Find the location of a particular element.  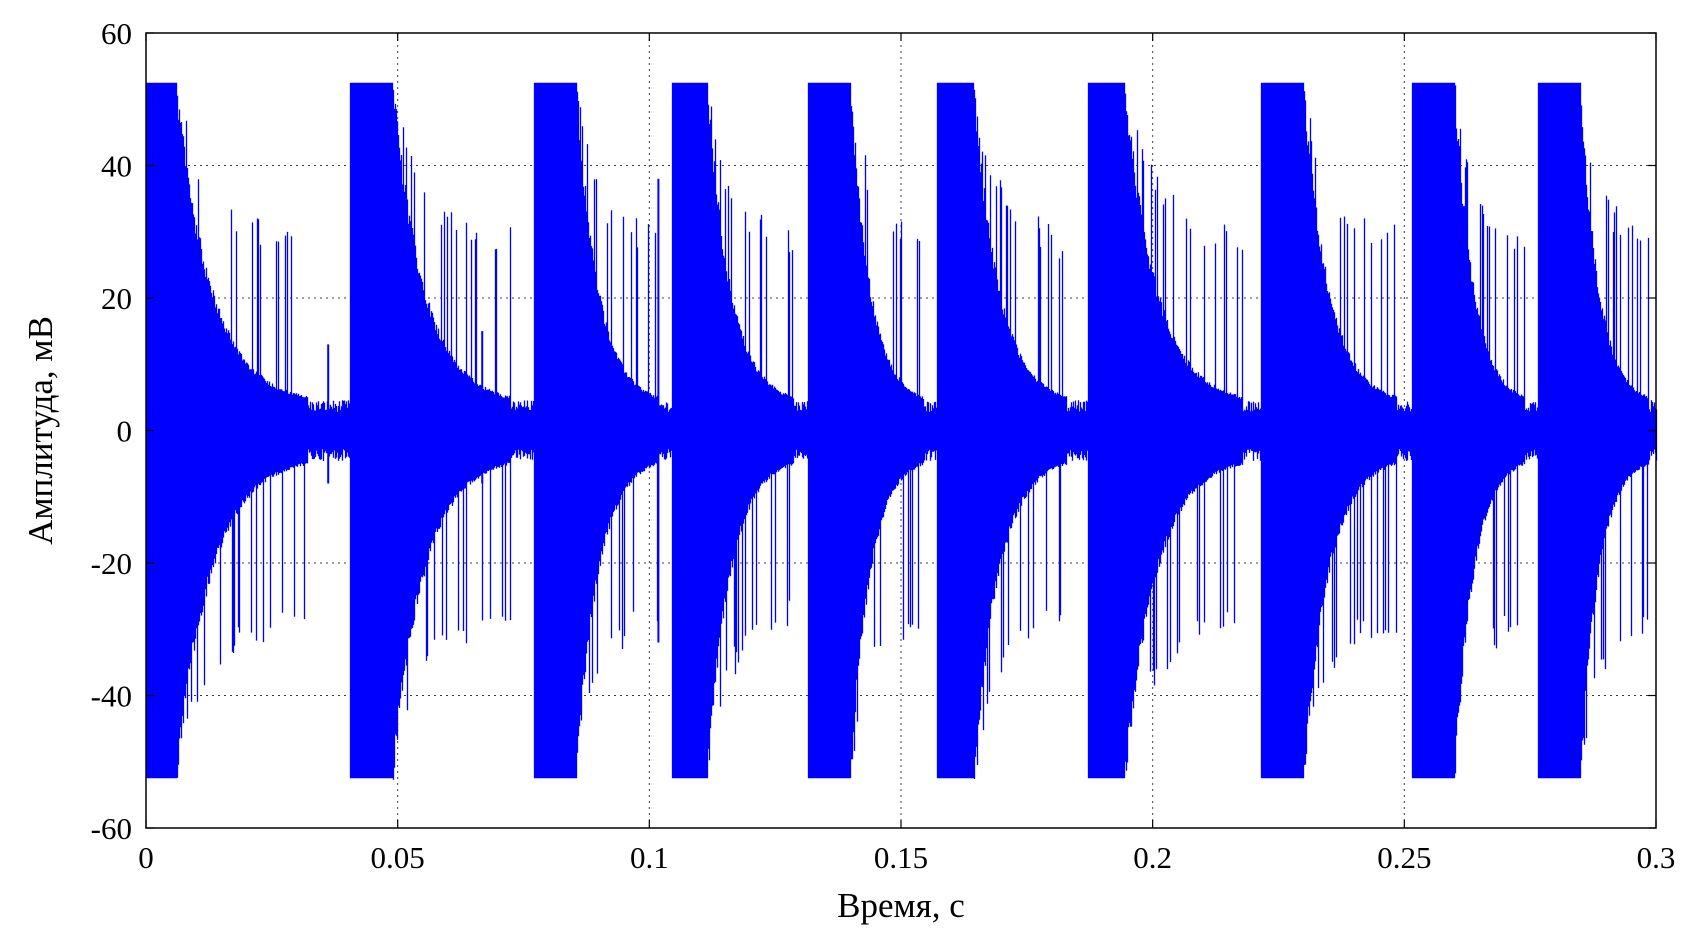

x-tick-label: 0.2 is located at coordinates (1152, 857).